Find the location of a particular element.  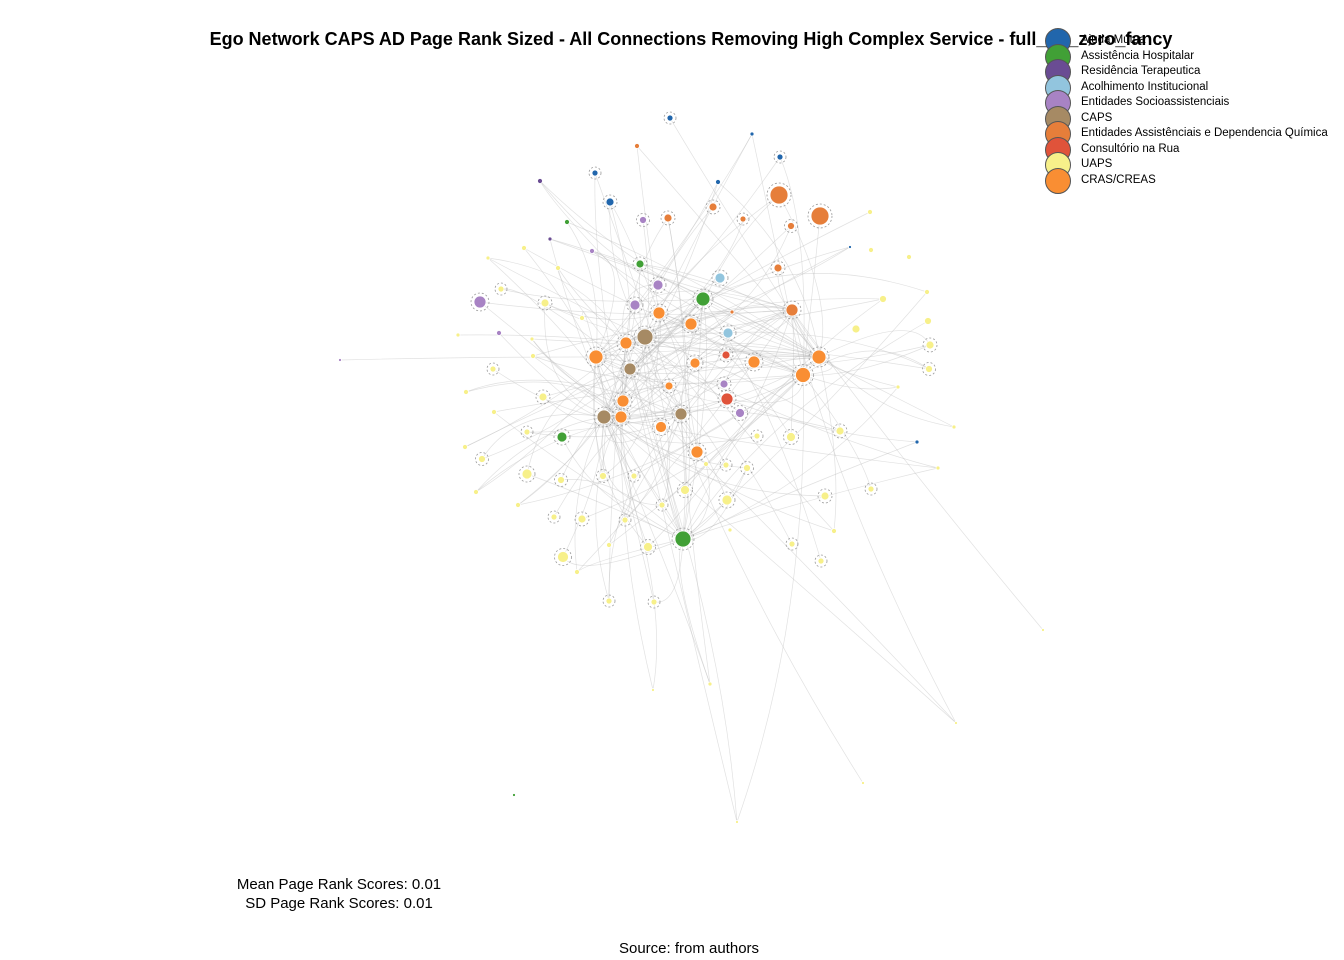

legend-label-acolhimento-institucional: Acolhimento Institucional is located at coordinates (1145, 86).